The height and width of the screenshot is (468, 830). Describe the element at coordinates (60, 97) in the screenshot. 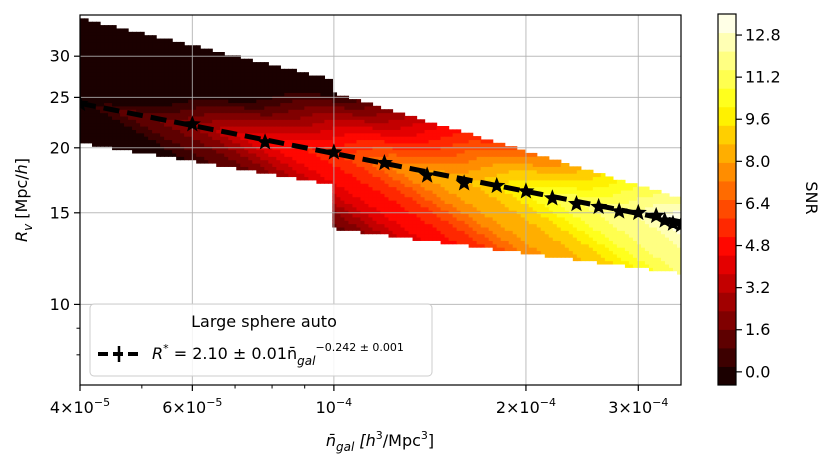

I see `y-tick-label-3: 25` at that location.